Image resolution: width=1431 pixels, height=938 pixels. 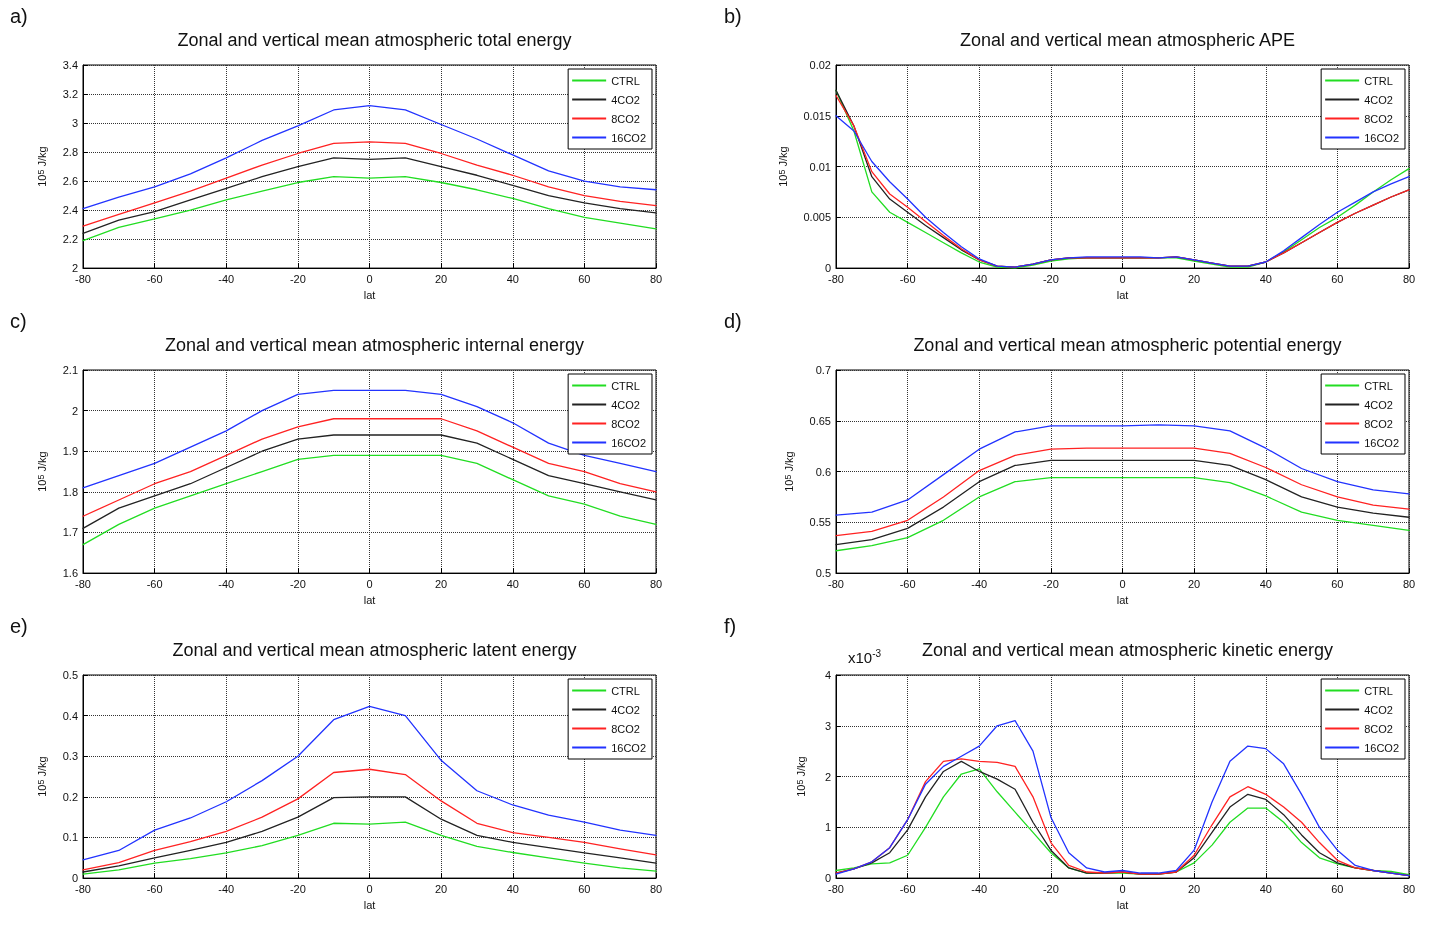 What do you see at coordinates (820, 65) in the screenshot?
I see `y-tick-label: 0.02` at bounding box center [820, 65].